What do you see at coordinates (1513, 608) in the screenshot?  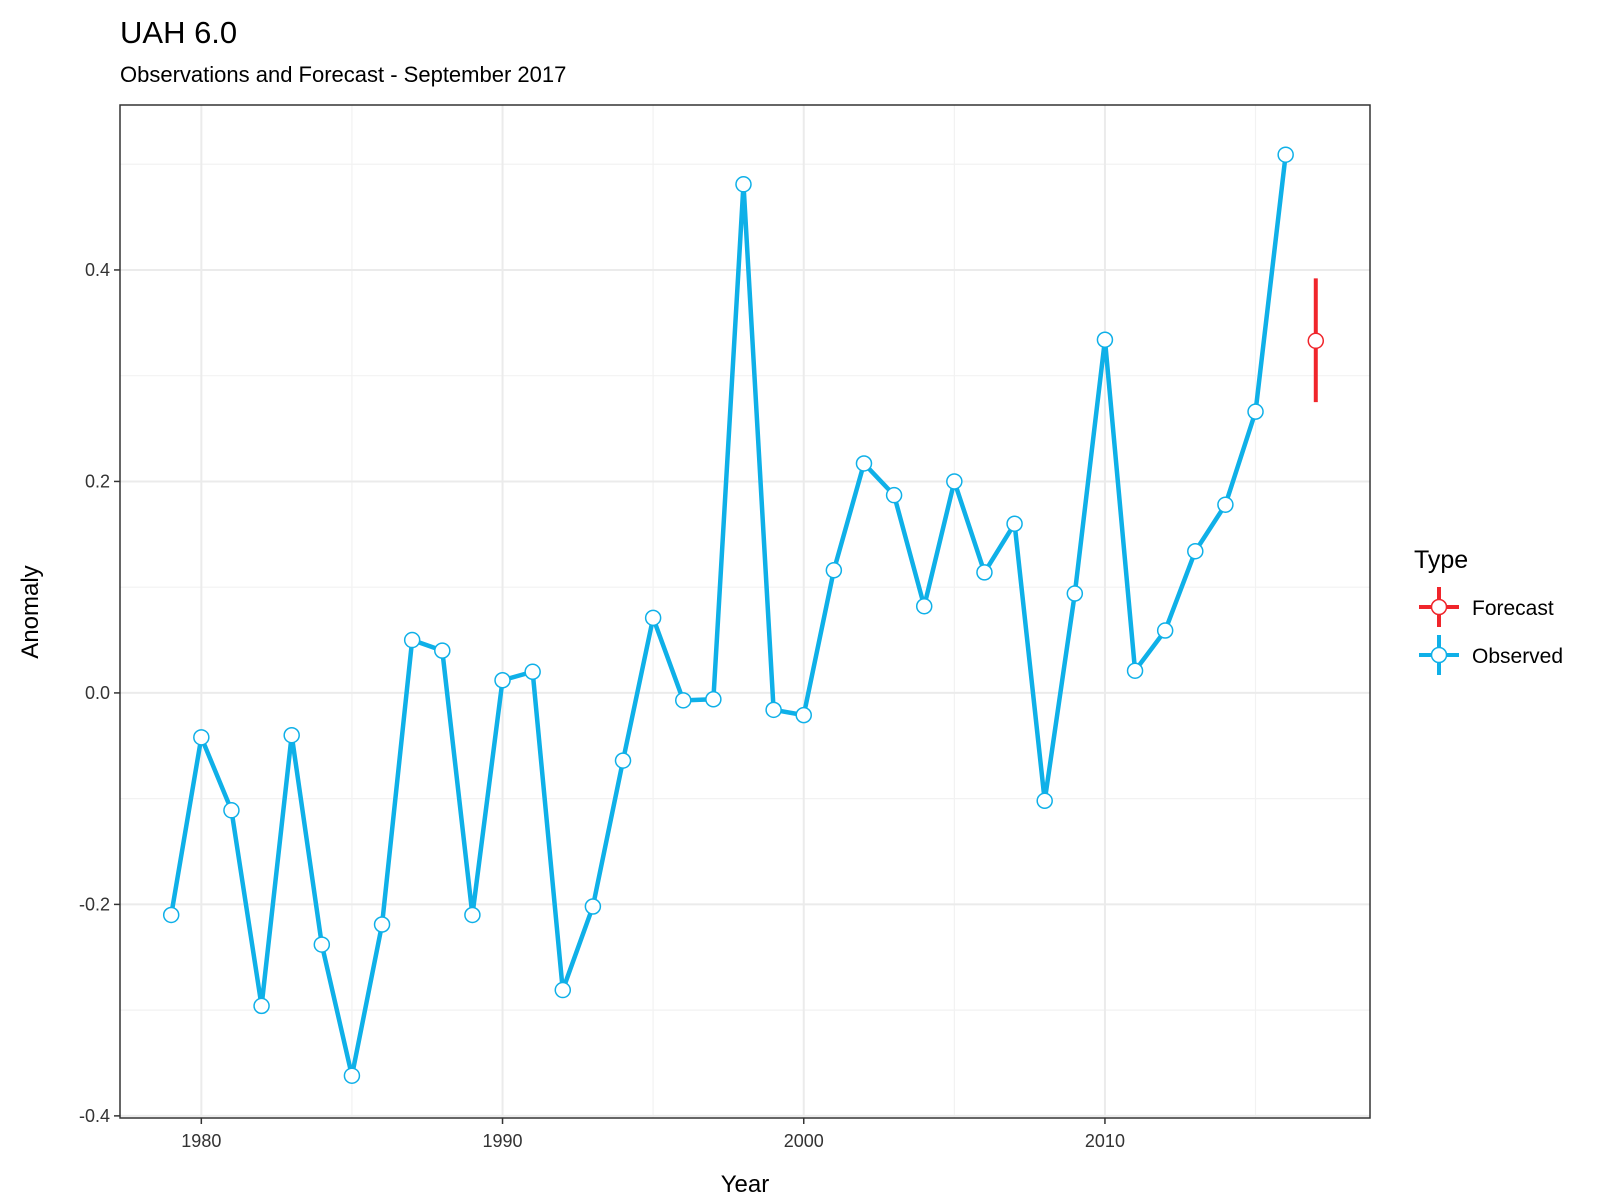 I see `legend-label-forecast: Forecast` at bounding box center [1513, 608].